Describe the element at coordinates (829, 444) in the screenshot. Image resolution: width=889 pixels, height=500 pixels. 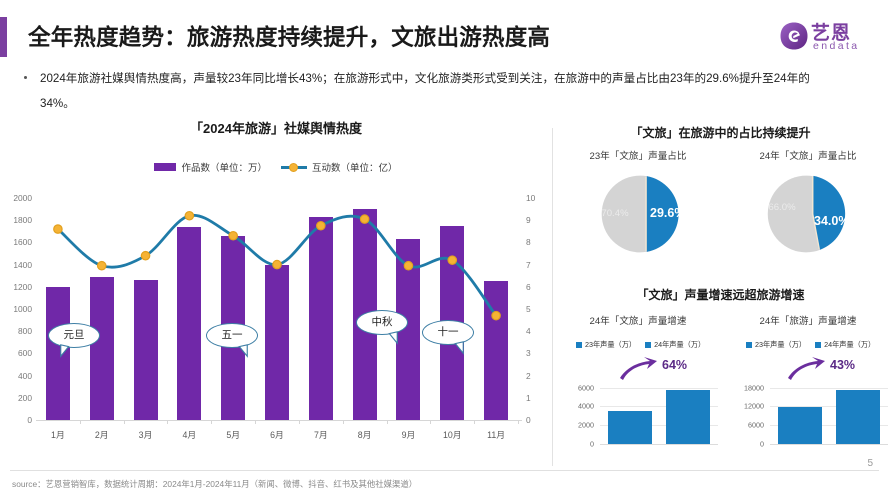
I see `mini-baseline` at that location.